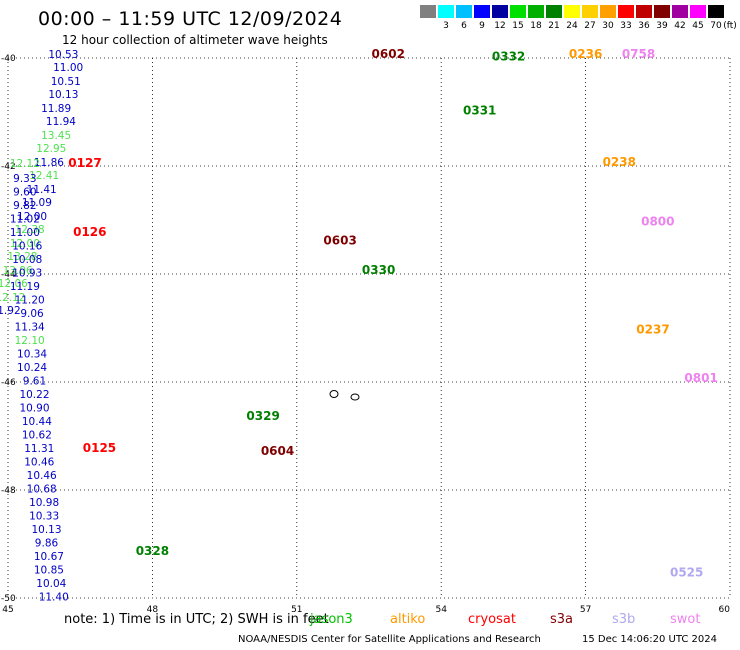  I want to click on wave-height-value: 9.61, so click(34, 382).